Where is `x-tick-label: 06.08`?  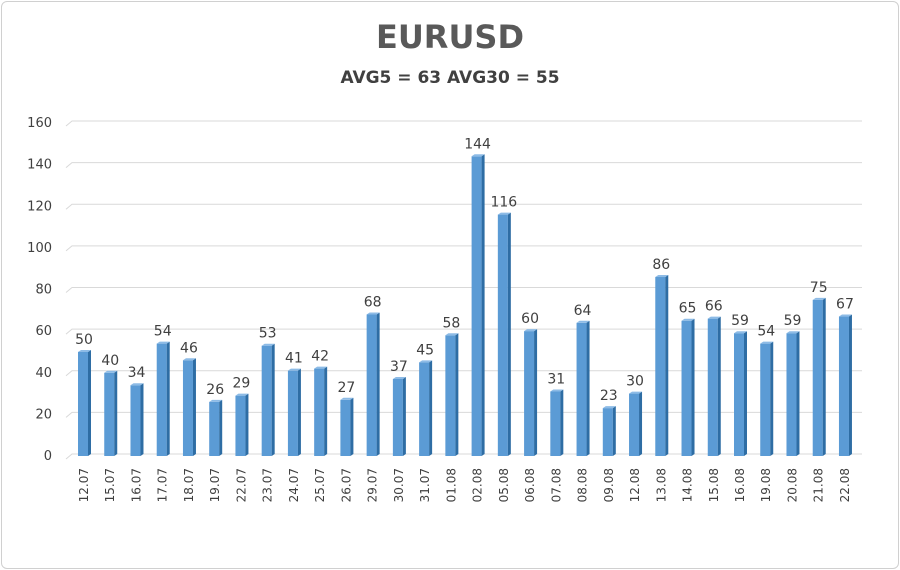 x-tick-label: 06.08 is located at coordinates (530, 485).